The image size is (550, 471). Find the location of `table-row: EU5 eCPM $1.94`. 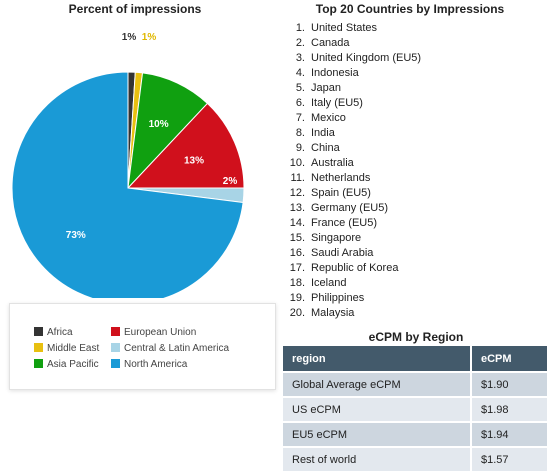

table-row: EU5 eCPM $1.94 is located at coordinates (415, 434).